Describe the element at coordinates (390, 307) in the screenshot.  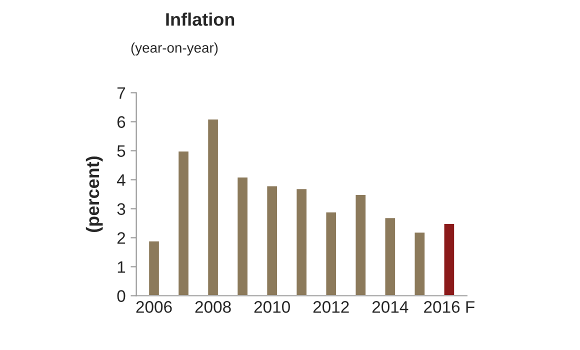
I see `x-tick-label: 2014` at that location.